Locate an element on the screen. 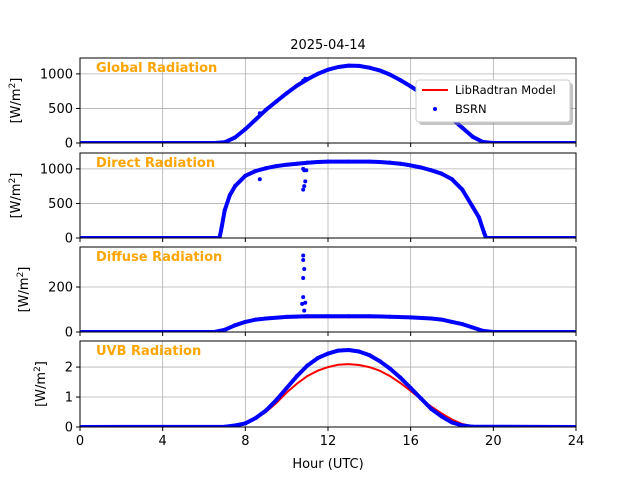 The height and width of the screenshot is (480, 640). x-tick-label: 16 is located at coordinates (410, 441).